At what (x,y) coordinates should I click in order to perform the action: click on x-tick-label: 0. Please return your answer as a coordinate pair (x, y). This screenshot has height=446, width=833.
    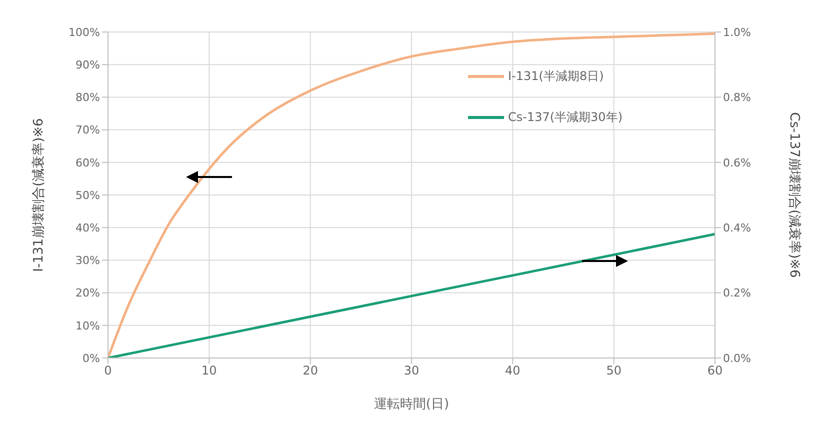
    Looking at the image, I should click on (108, 371).